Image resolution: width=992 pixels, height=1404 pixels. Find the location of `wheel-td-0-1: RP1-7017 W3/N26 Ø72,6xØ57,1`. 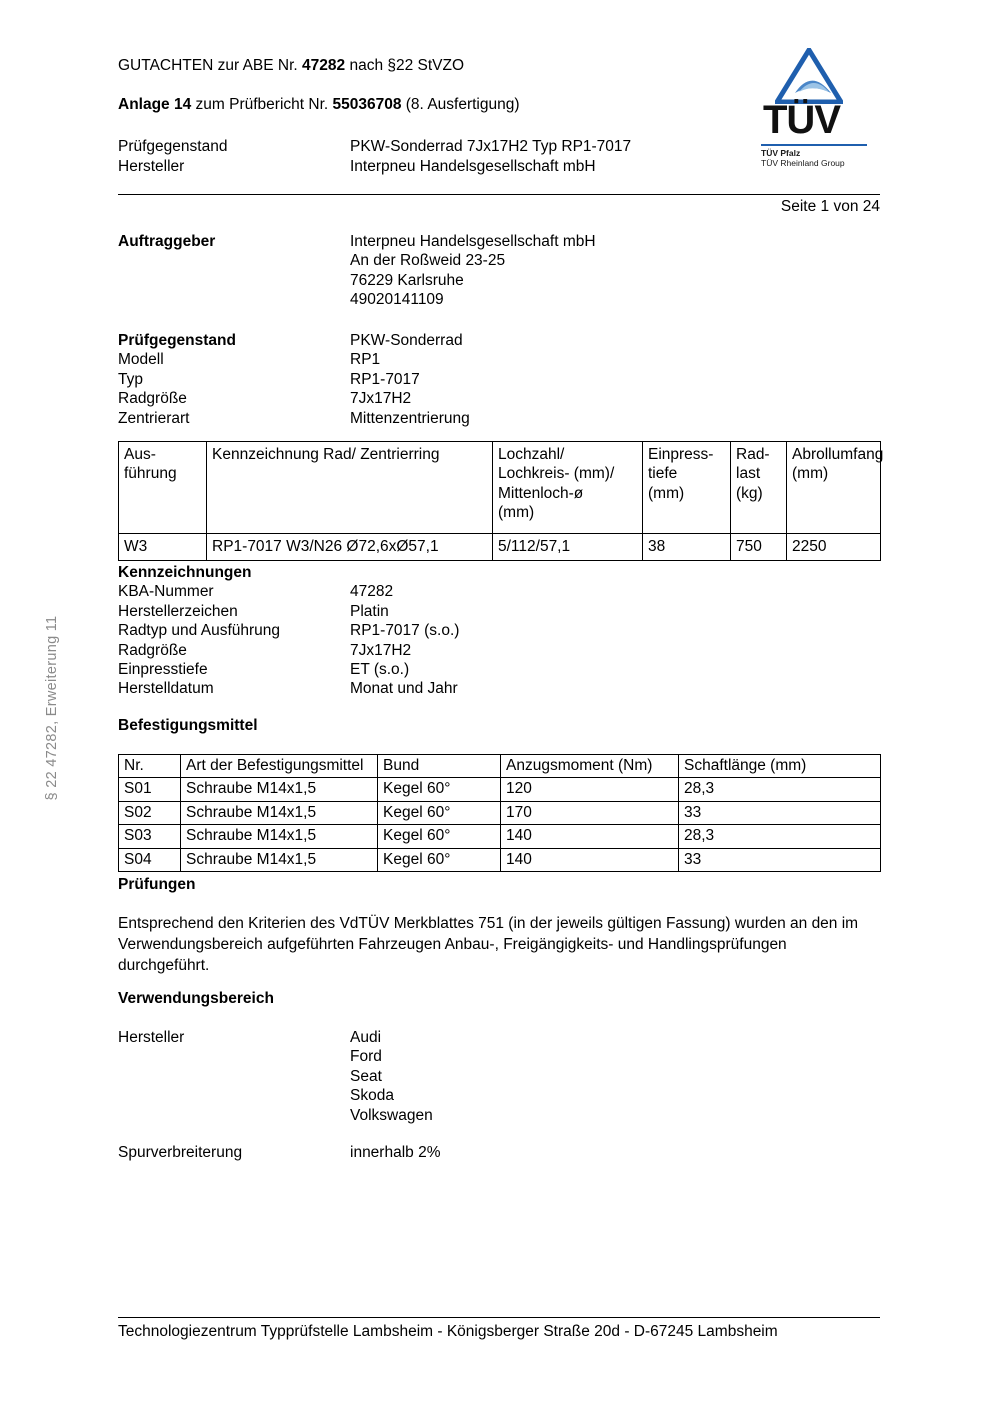

wheel-td-0-1: RP1-7017 W3/N26 Ø72,6xØ57,1 is located at coordinates (349, 547).